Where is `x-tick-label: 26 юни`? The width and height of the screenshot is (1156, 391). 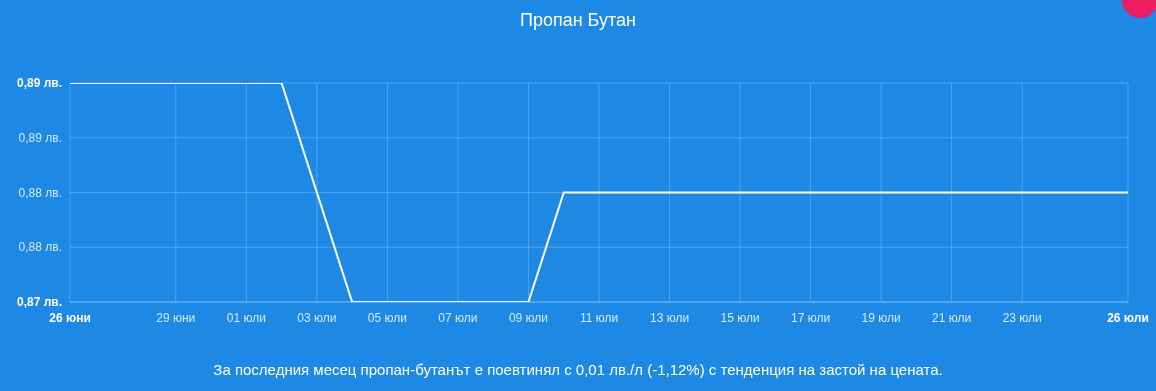
x-tick-label: 26 юни is located at coordinates (70, 318).